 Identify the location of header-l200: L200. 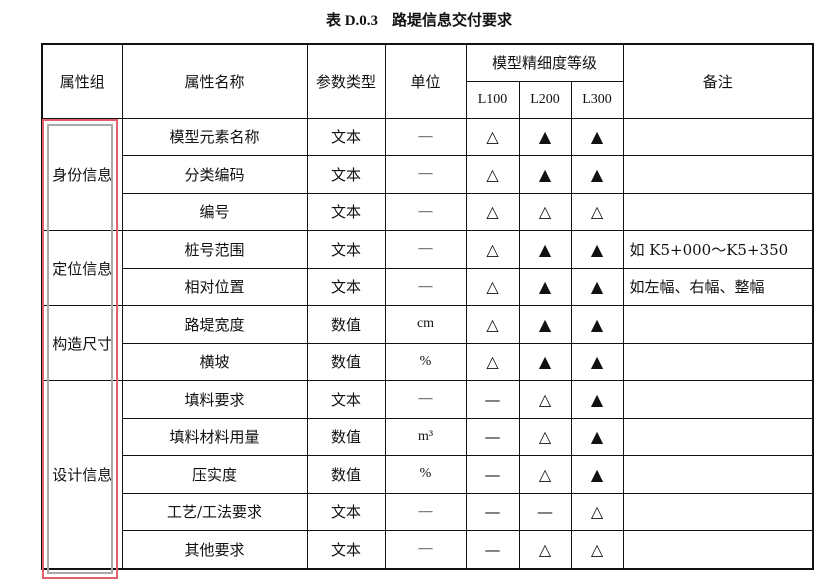
(545, 99).